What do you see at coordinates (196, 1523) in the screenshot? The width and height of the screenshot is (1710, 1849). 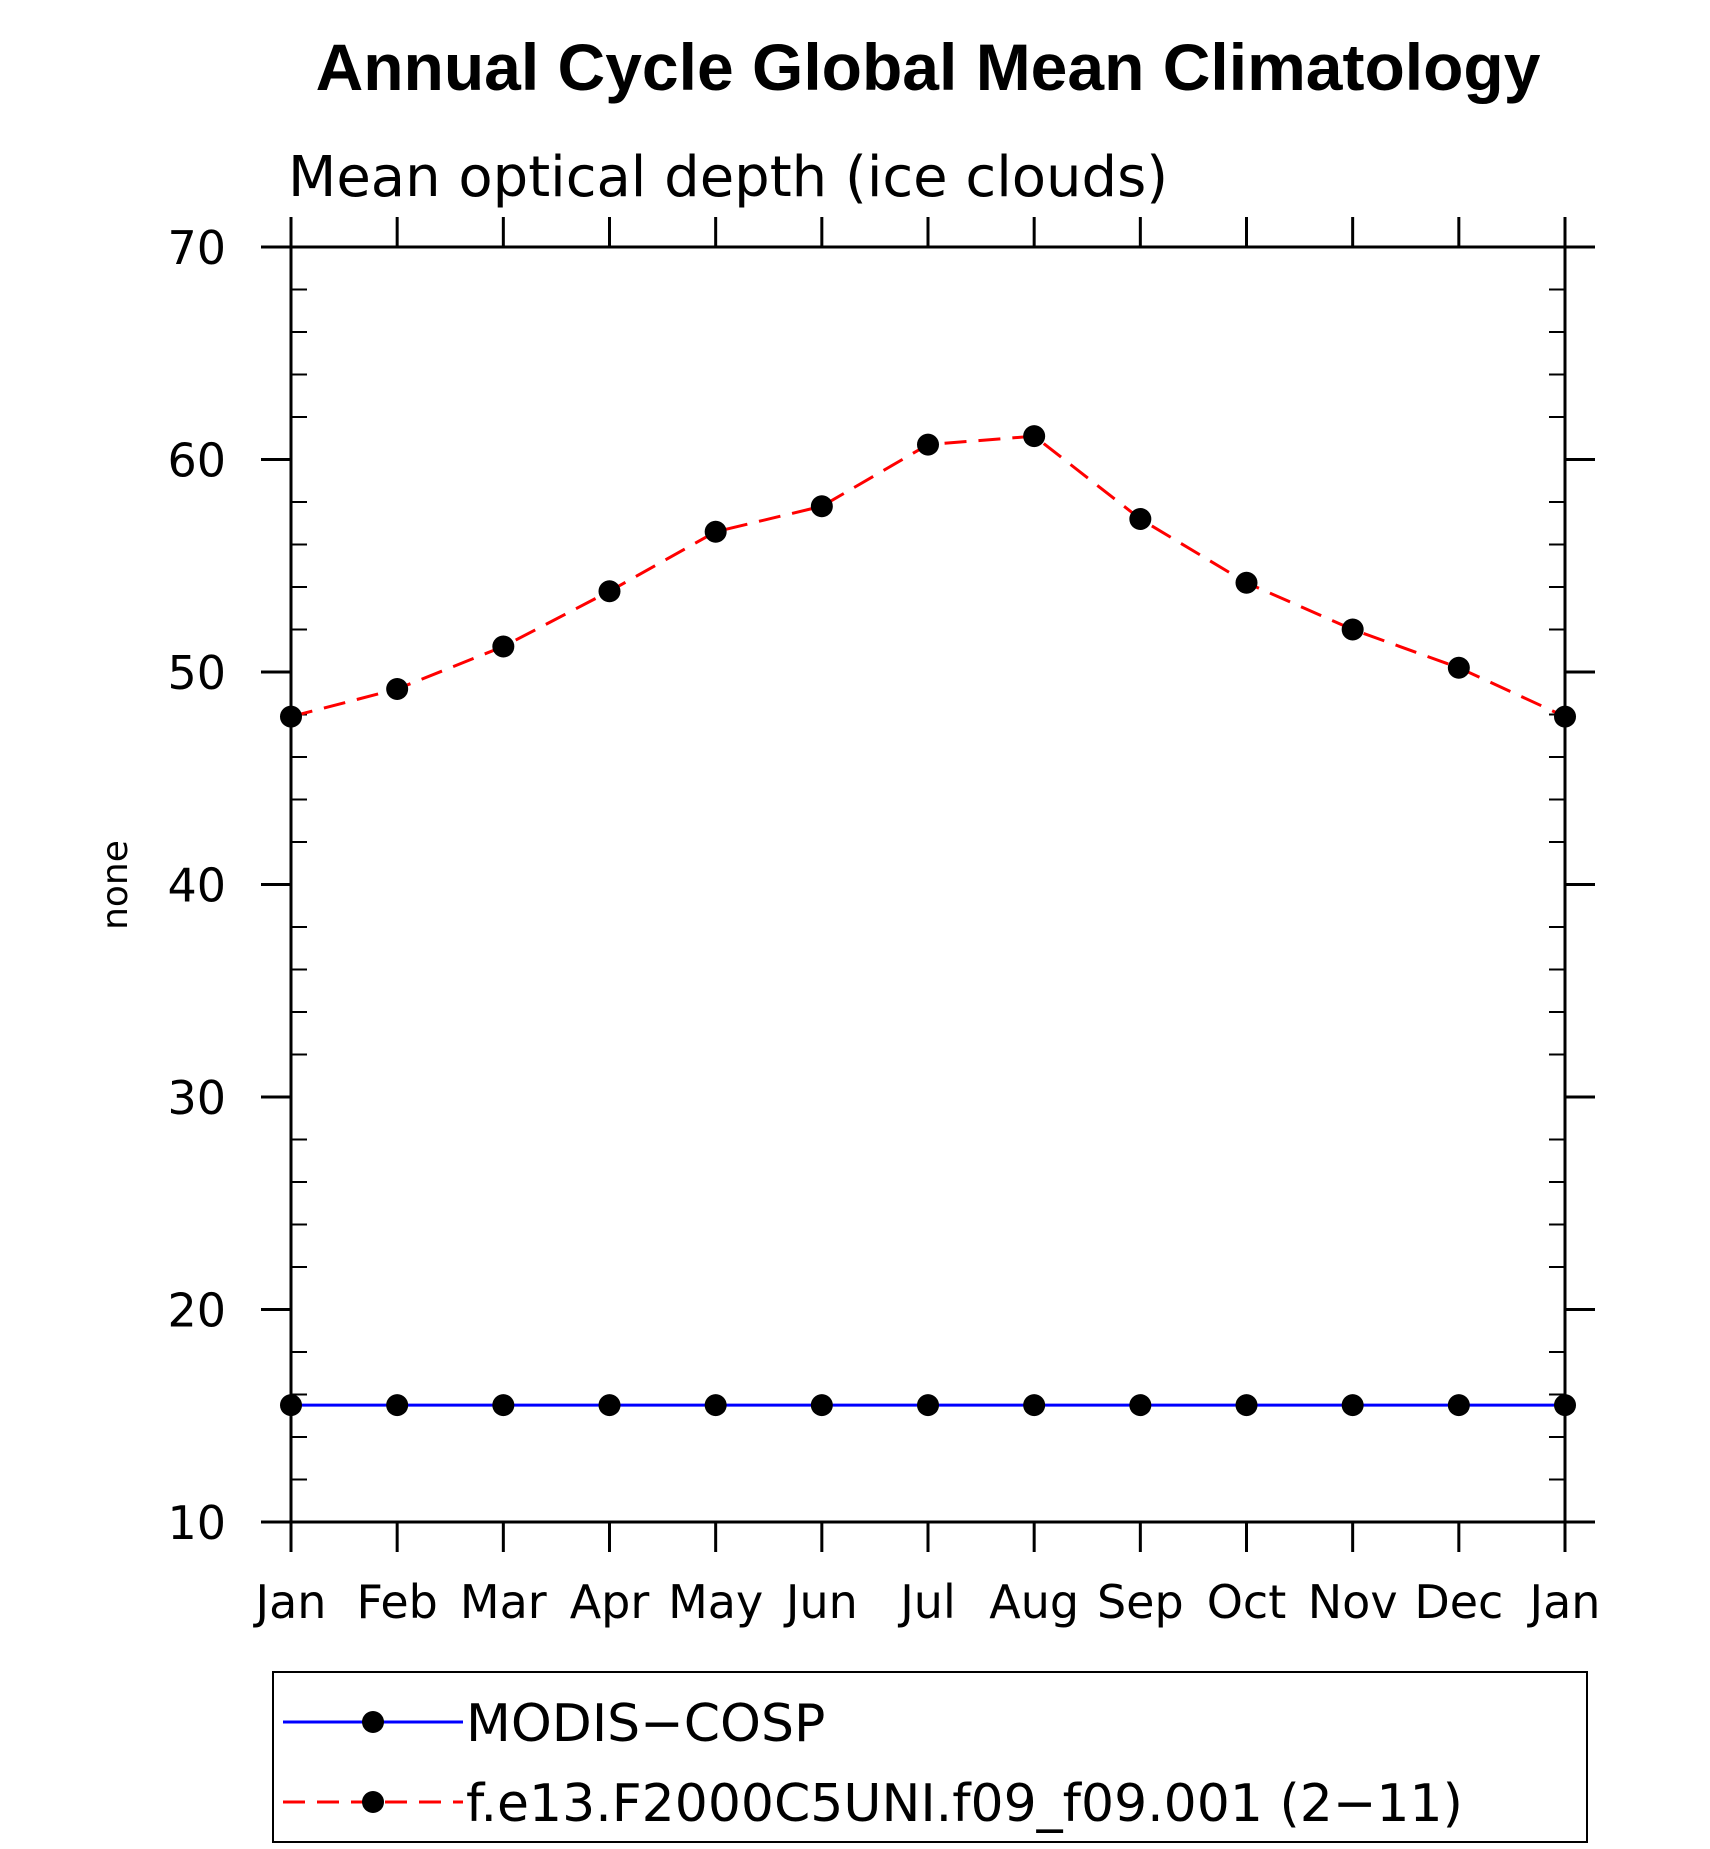 I see `y-tick-label: 10` at bounding box center [196, 1523].